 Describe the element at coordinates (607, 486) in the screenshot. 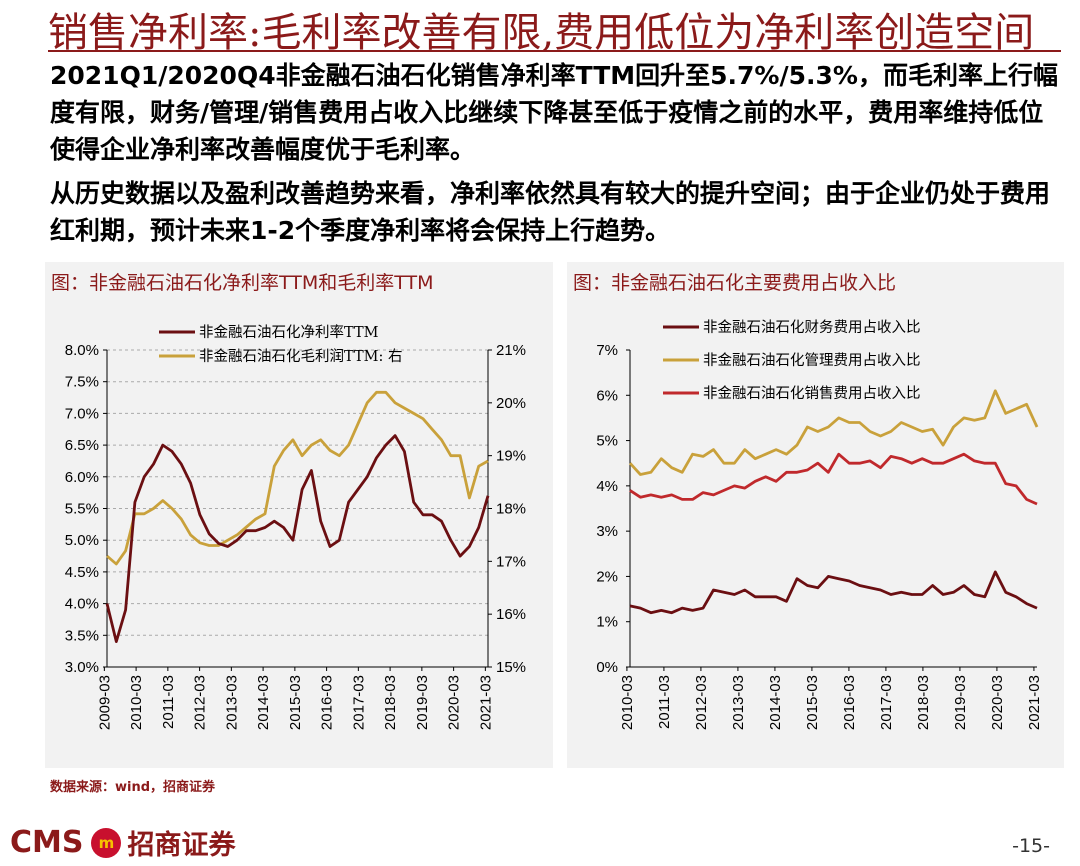

I see `y-tick-label: 4%` at that location.